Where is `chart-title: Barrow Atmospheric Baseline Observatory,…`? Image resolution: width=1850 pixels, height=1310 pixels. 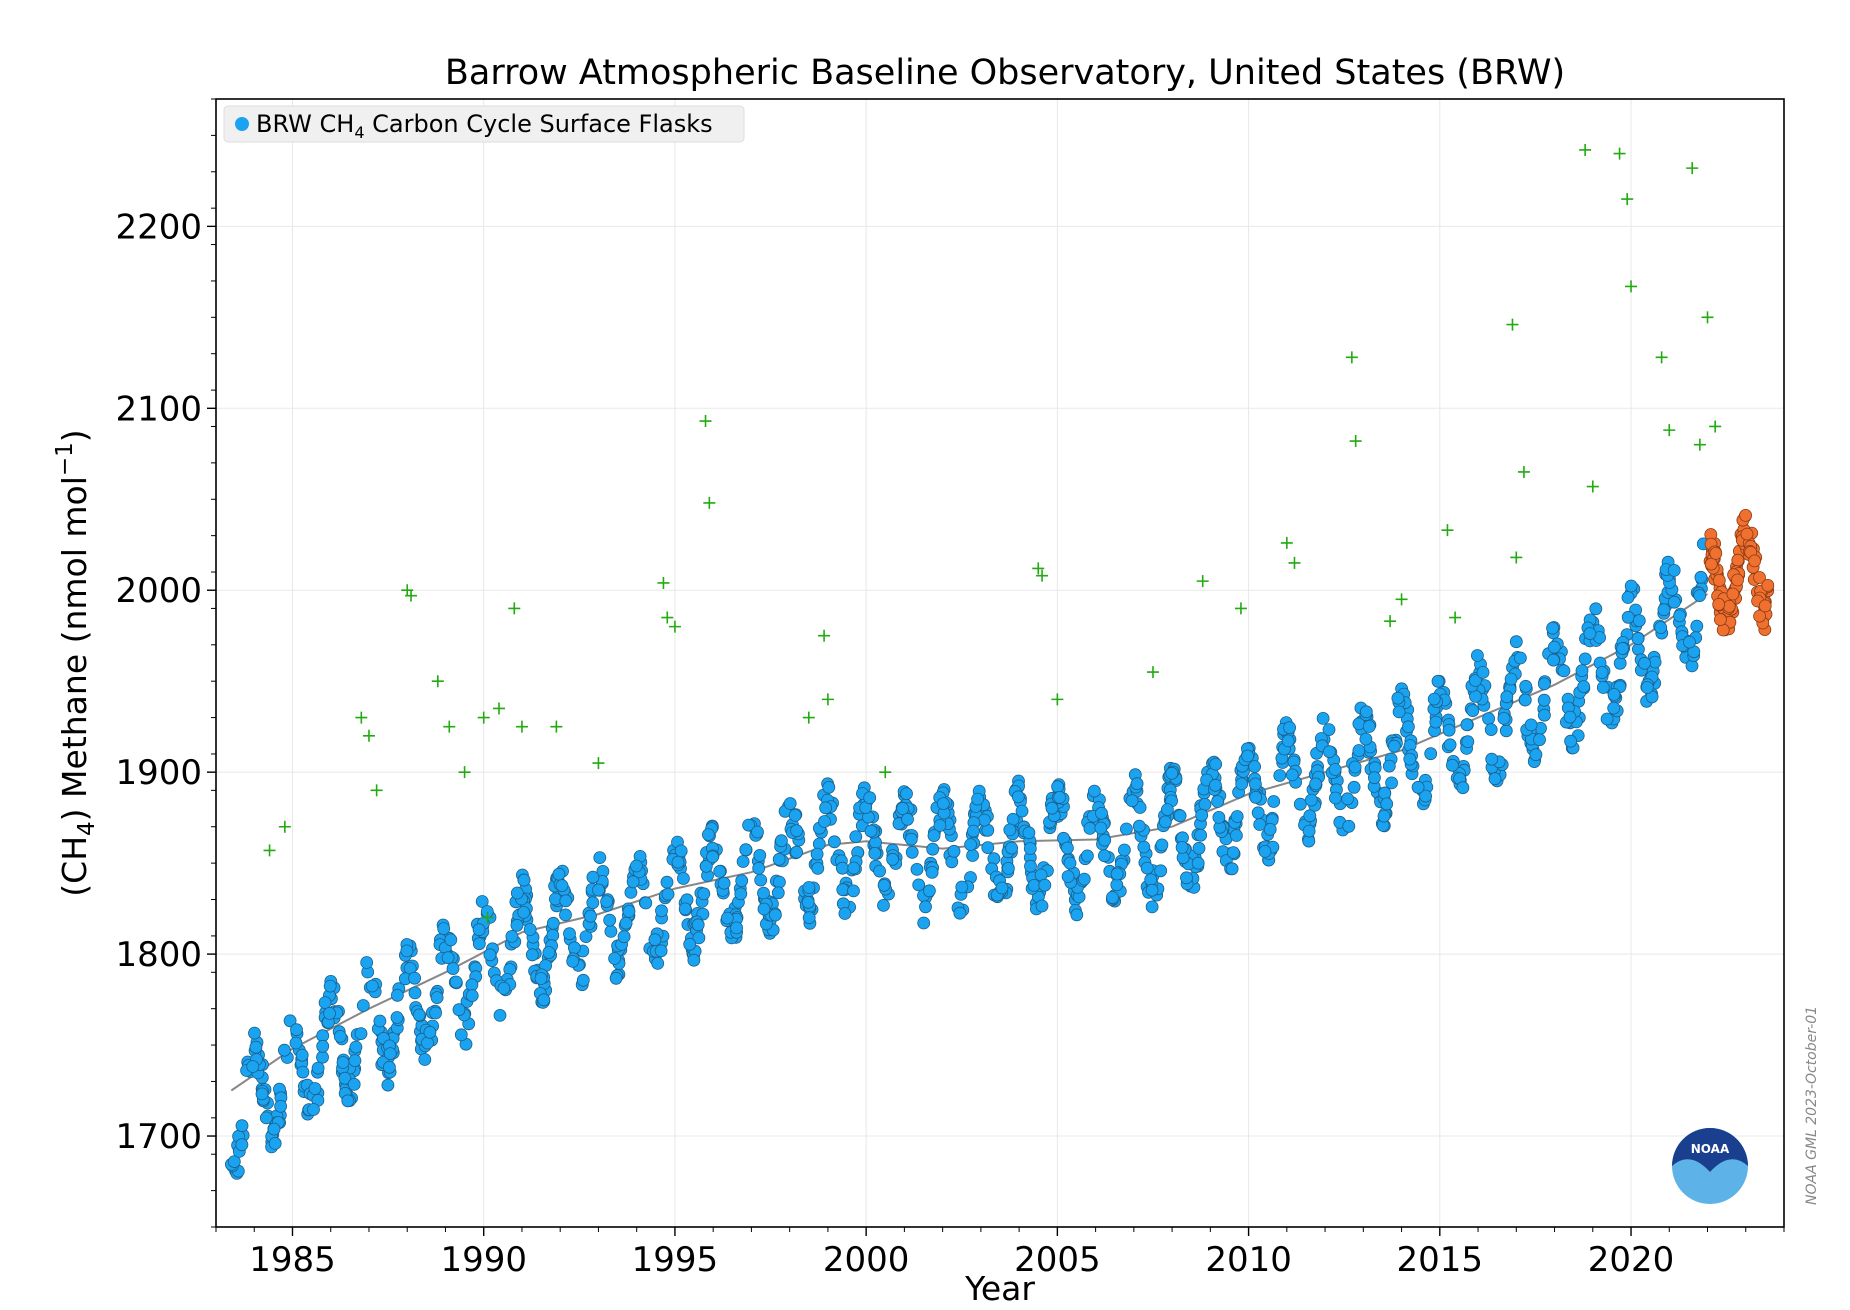
chart-title: Barrow Atmospheric Baseline Observatory,… is located at coordinates (1005, 73).